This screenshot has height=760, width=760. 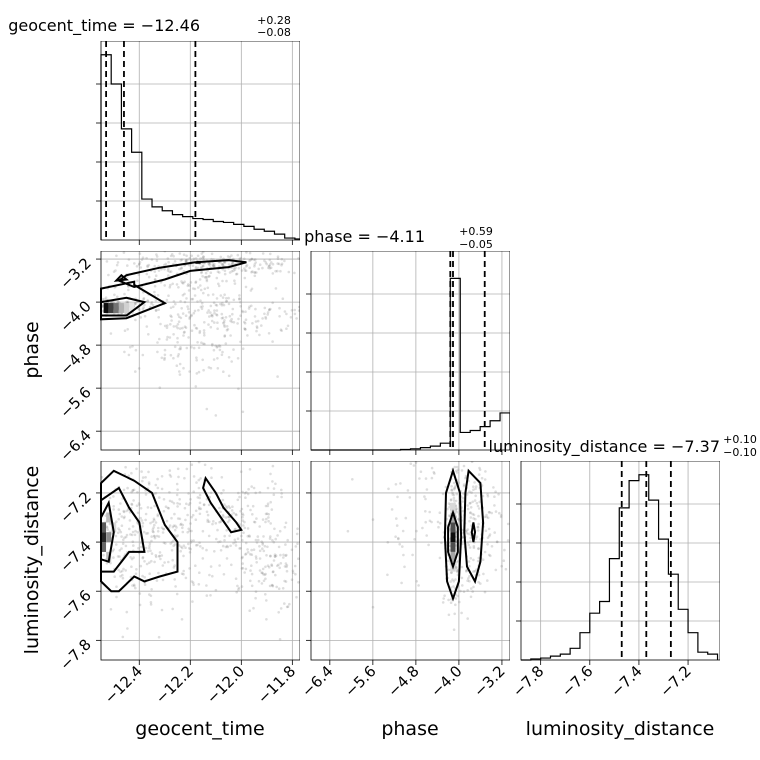 What do you see at coordinates (274, 20) in the screenshot?
I see `title-geocent-time-plus: +0.28` at bounding box center [274, 20].